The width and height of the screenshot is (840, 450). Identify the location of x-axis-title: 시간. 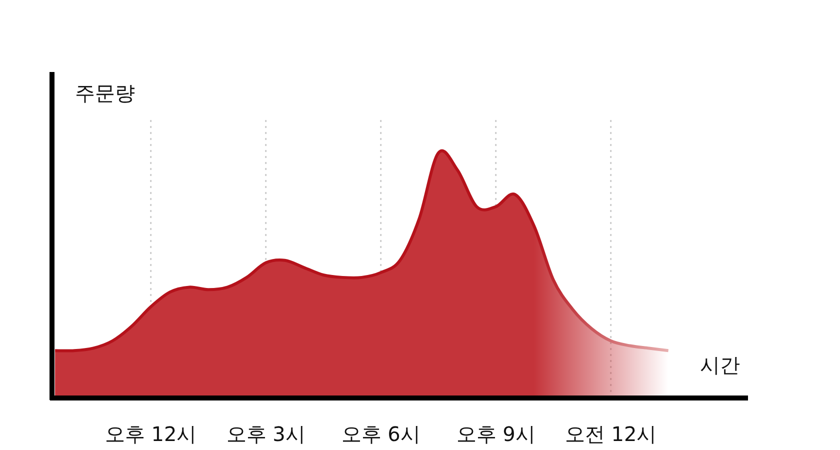
(720, 365).